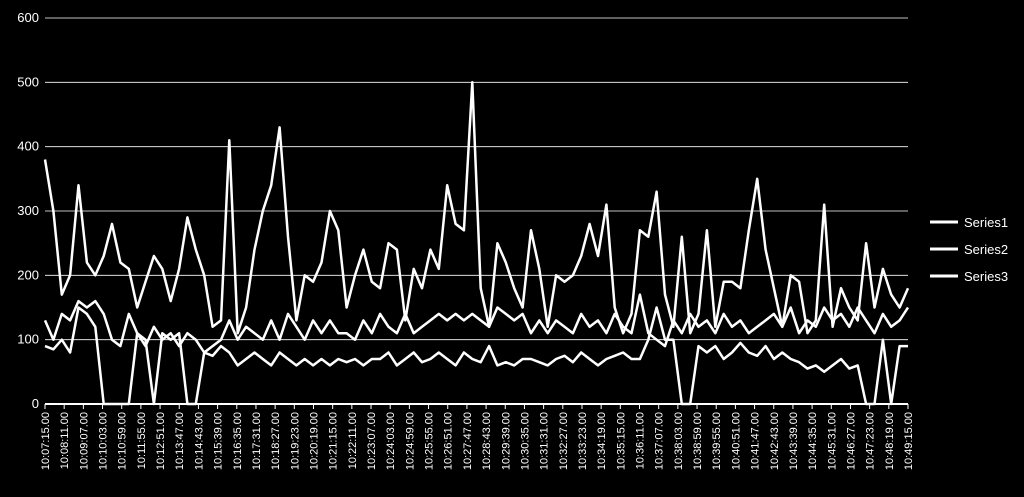 The image size is (1024, 497). I want to click on x-tick-label: 10:14:43.00, so click(199, 441).